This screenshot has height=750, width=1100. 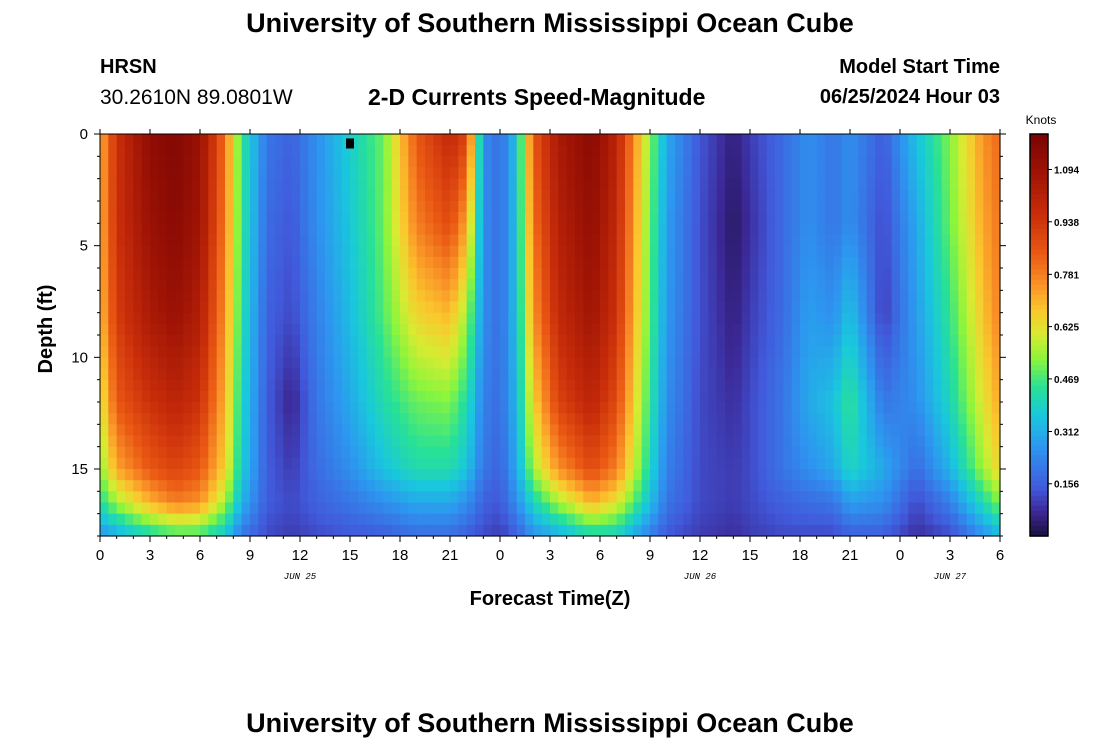 What do you see at coordinates (919, 67) in the screenshot?
I see `model-start-label: Model Start Time` at bounding box center [919, 67].